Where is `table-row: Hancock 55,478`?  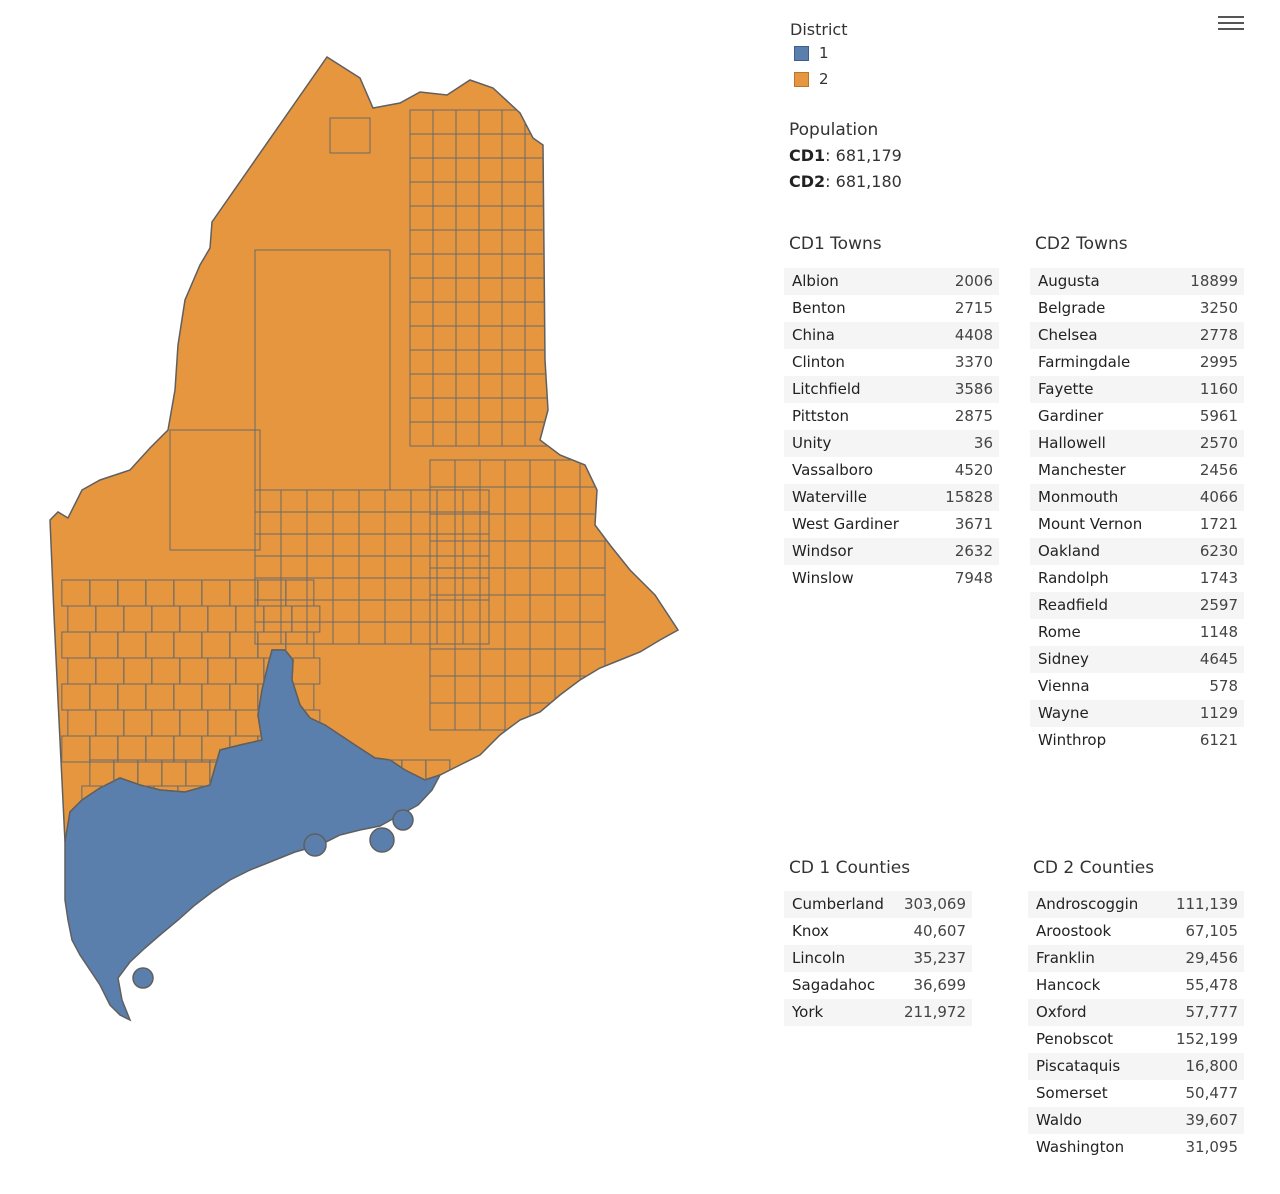
table-row: Hancock 55,478 is located at coordinates (1136, 985).